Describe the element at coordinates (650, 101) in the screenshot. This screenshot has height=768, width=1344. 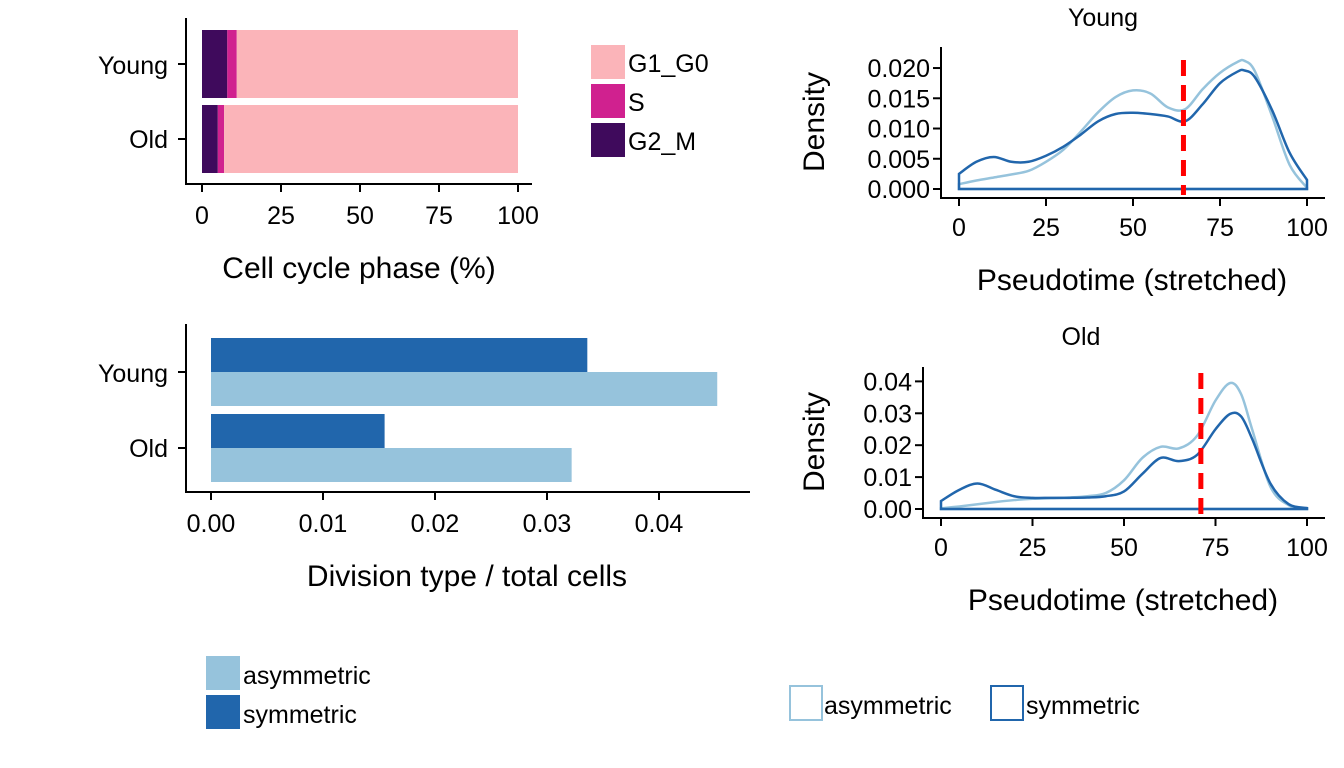
I see `p1-legend: G1_G0 S G2_M` at that location.